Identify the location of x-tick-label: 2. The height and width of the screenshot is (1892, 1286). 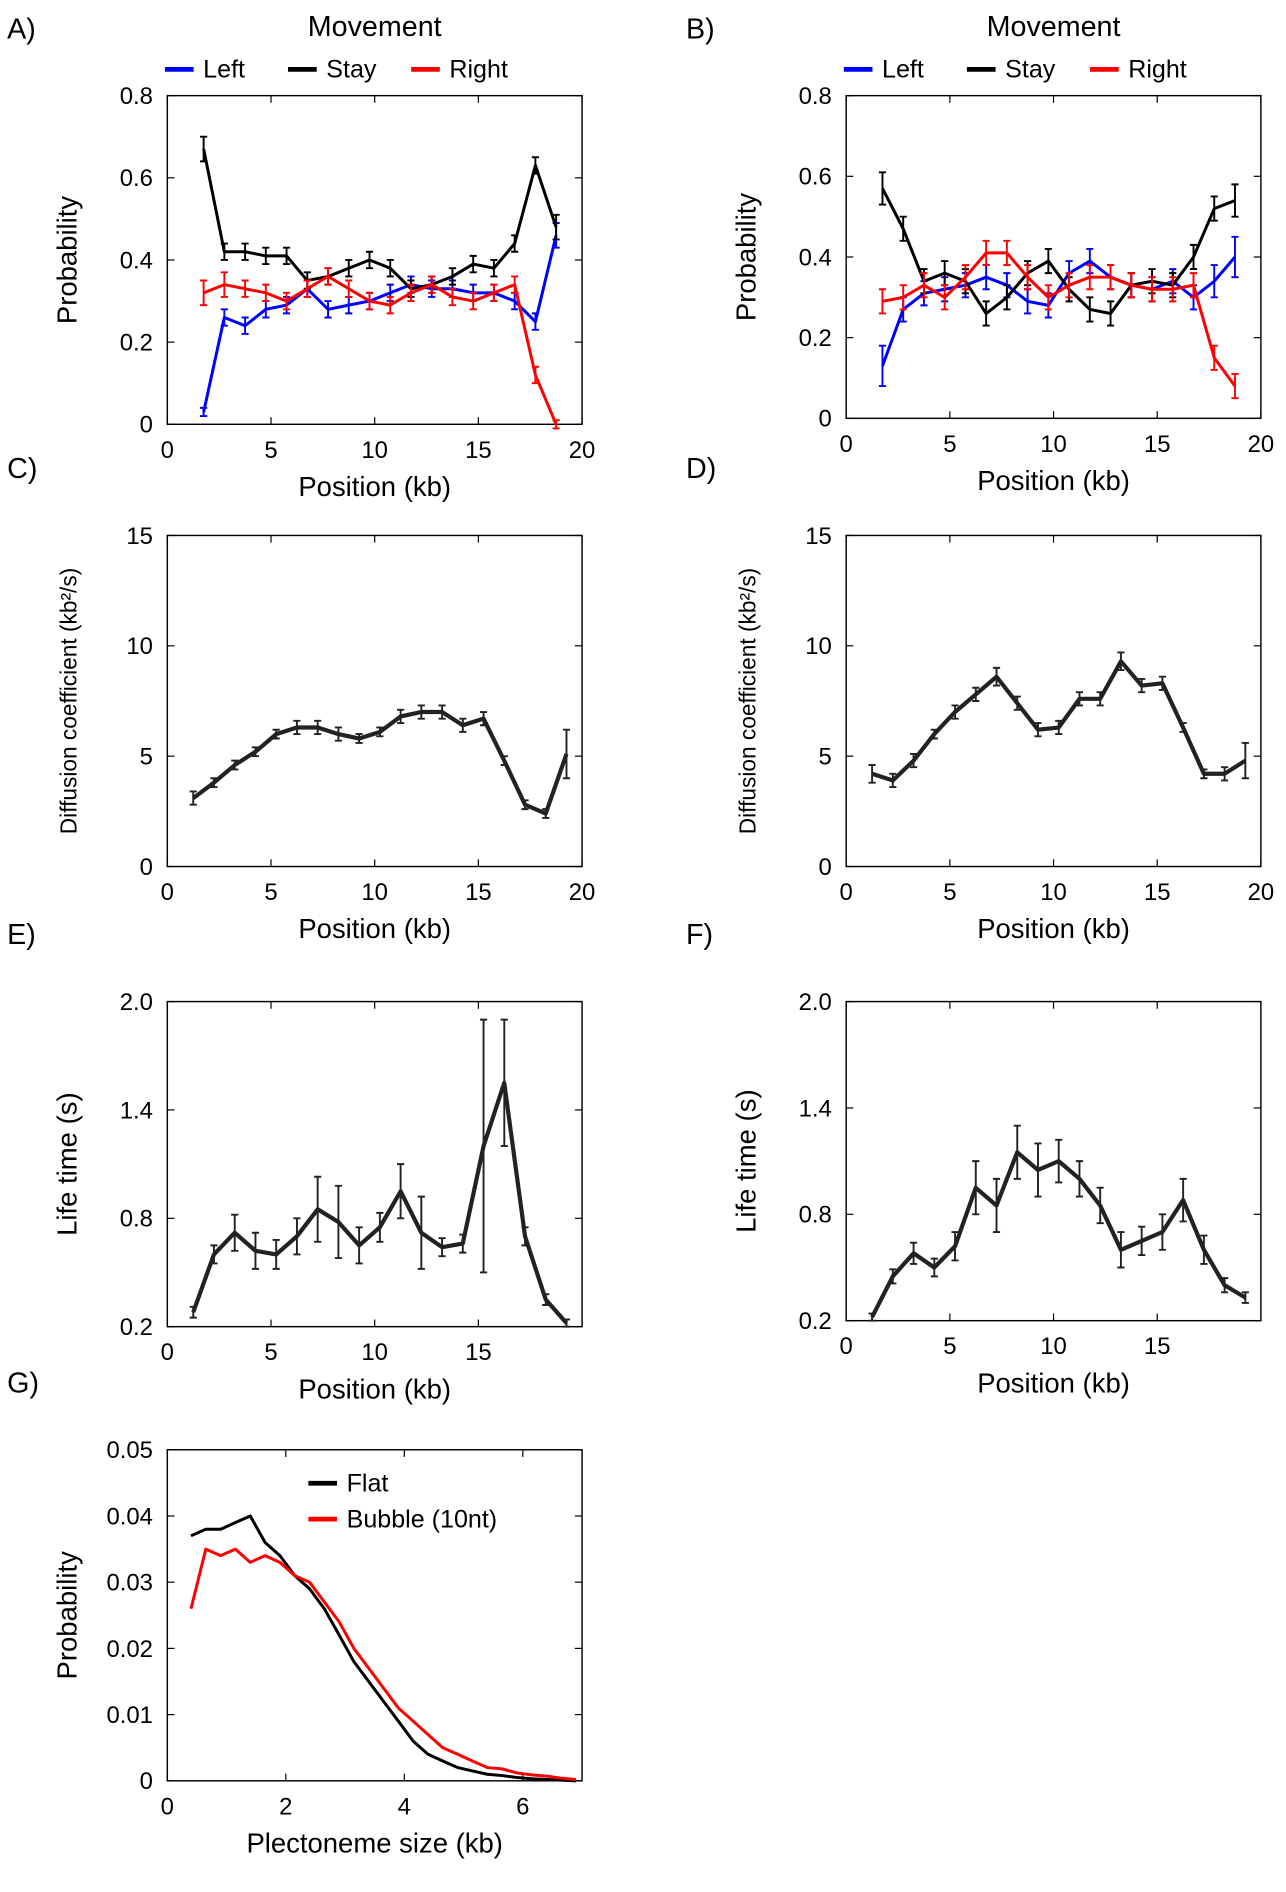
(285, 1806).